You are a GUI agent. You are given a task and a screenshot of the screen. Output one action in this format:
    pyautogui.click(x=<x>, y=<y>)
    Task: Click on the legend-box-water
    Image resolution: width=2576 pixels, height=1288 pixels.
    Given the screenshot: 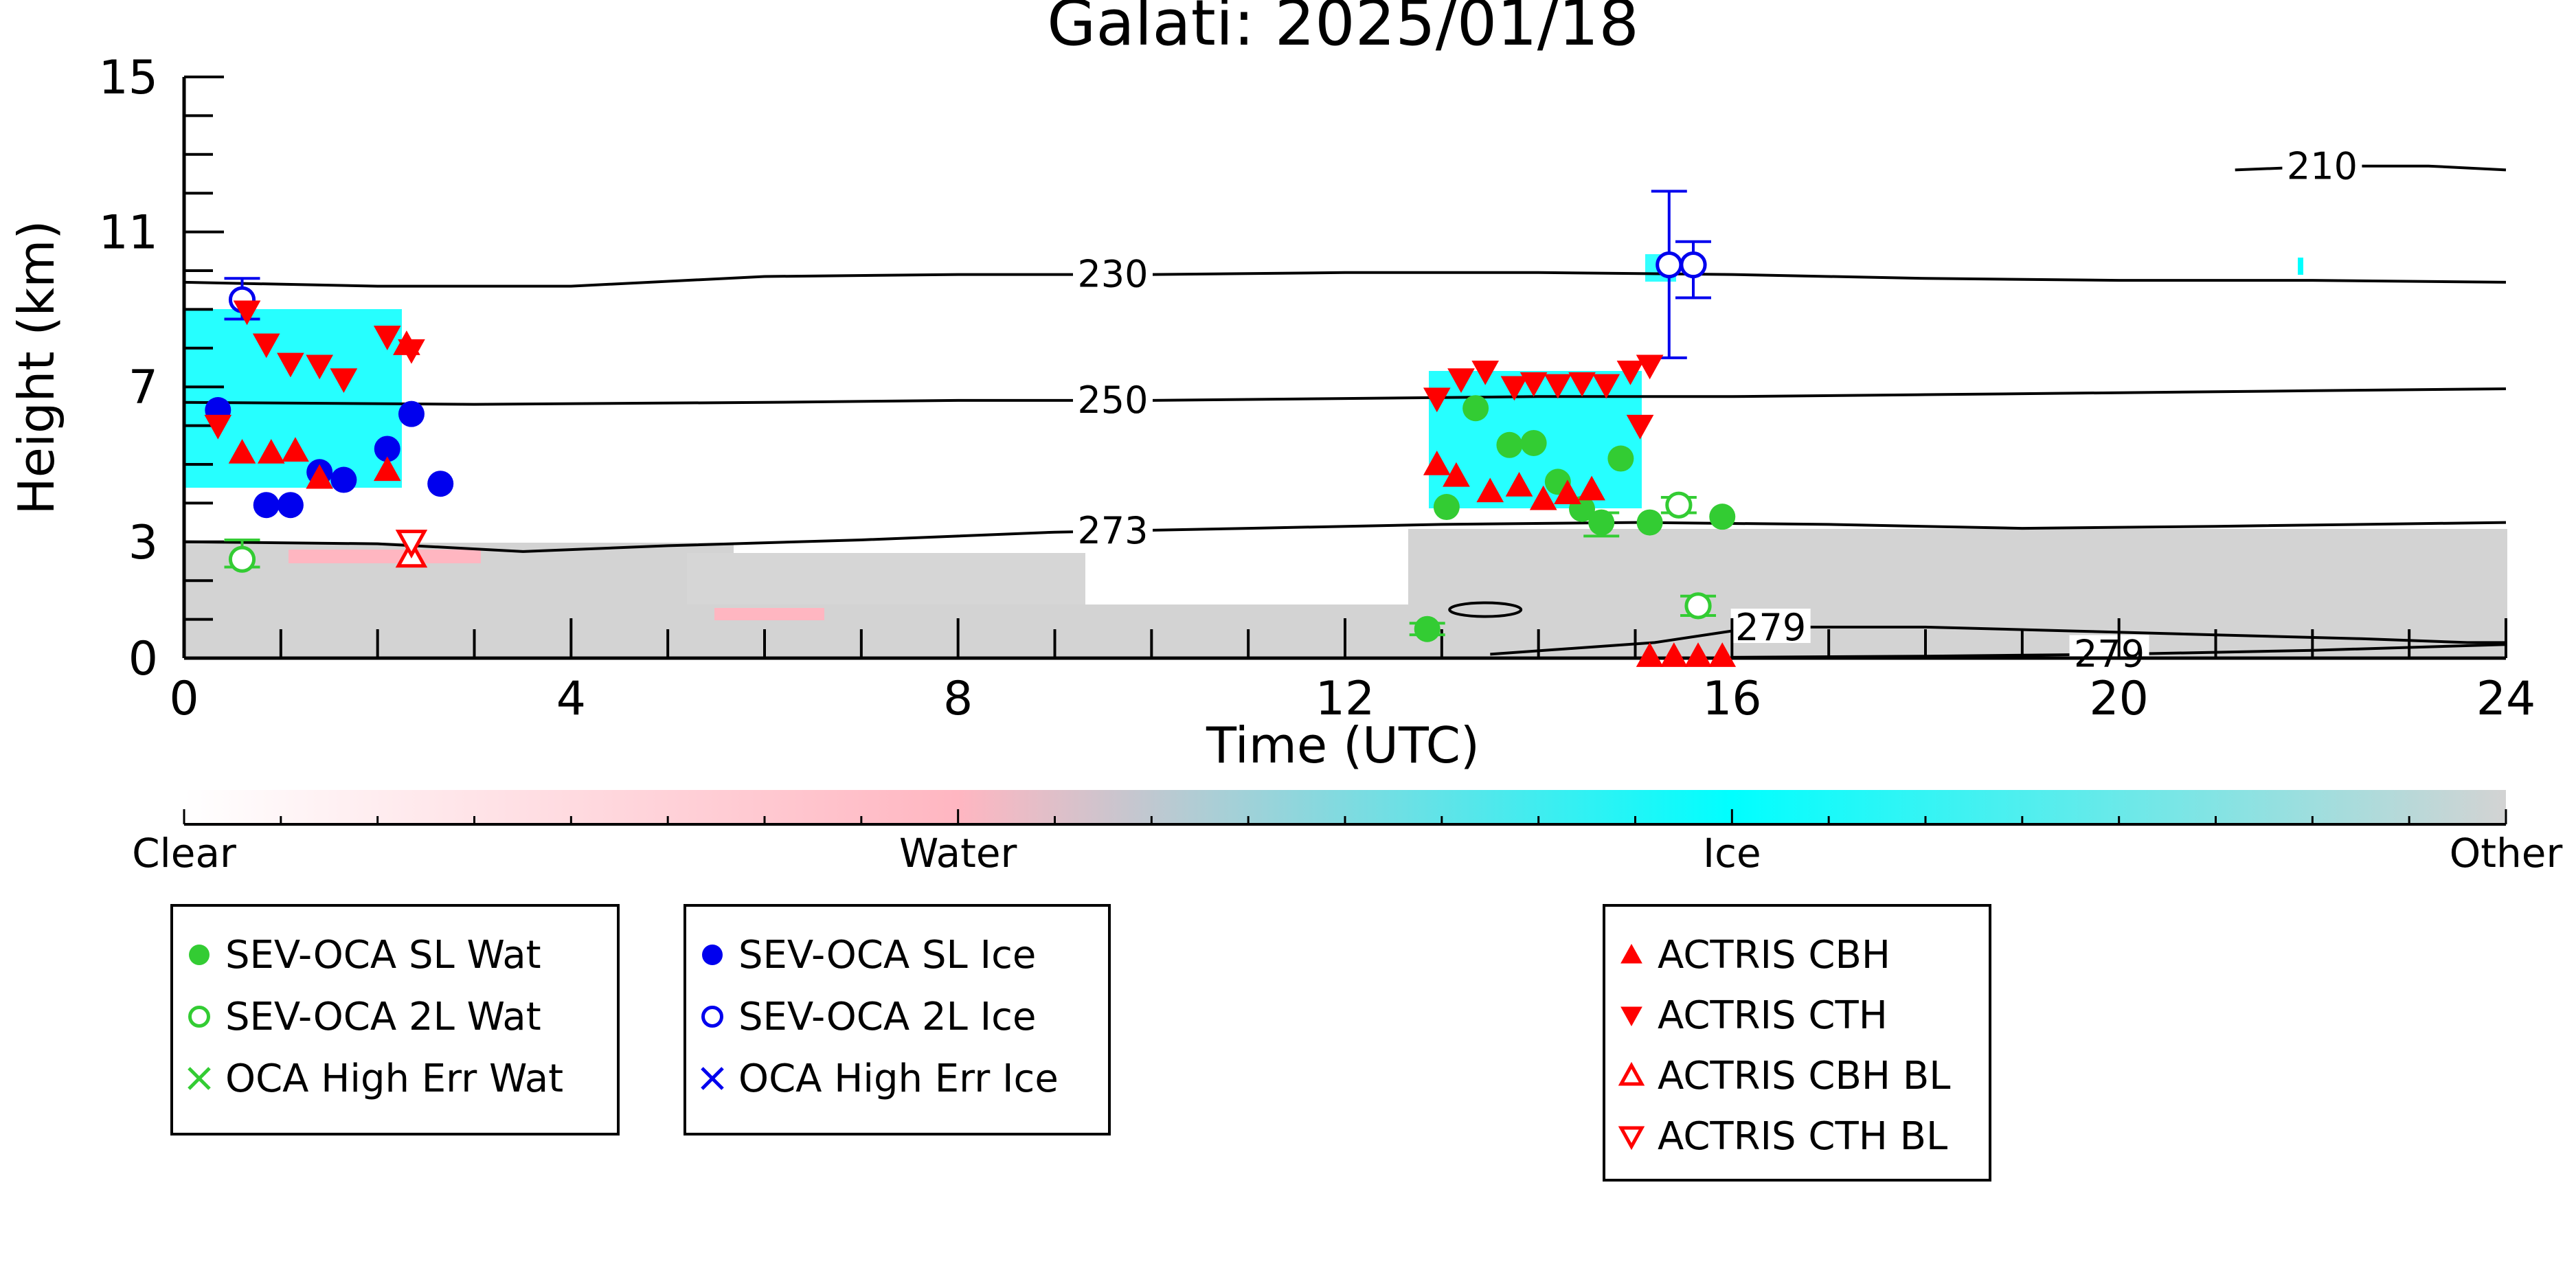 What is the action you would take?
    pyautogui.click(x=395, y=1020)
    